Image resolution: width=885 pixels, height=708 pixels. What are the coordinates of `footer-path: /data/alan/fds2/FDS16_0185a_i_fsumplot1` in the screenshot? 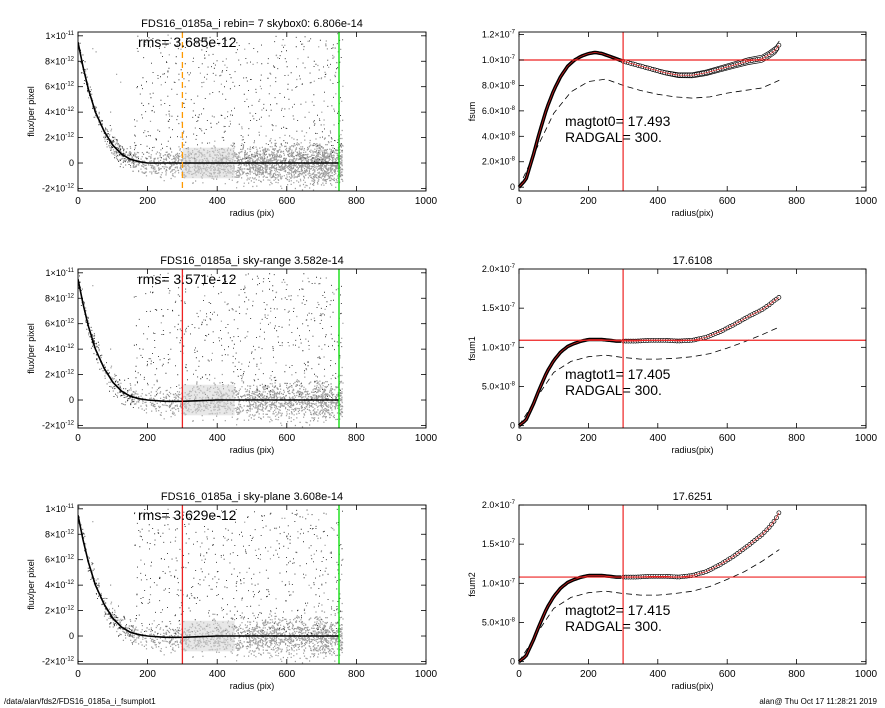 It's located at (80, 701).